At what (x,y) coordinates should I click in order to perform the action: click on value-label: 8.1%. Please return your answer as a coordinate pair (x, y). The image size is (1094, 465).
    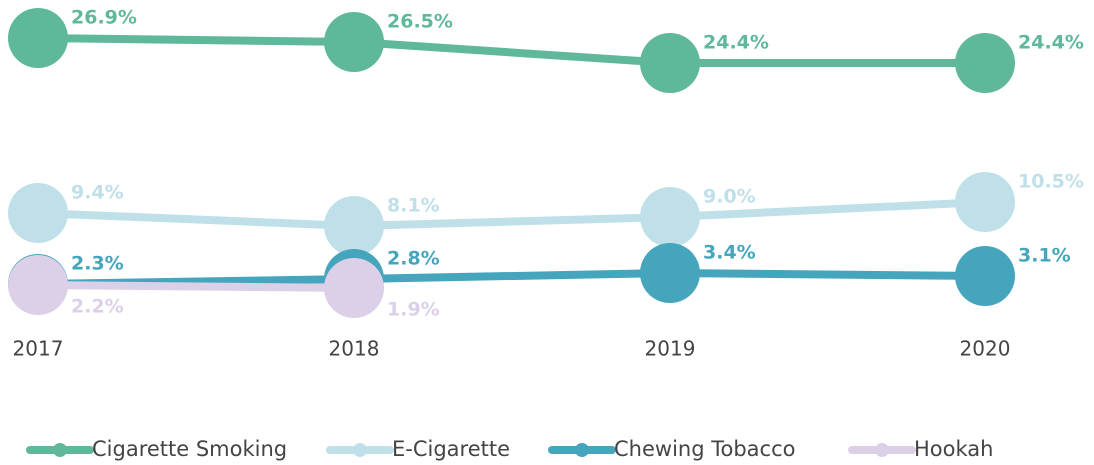
    Looking at the image, I should click on (413, 206).